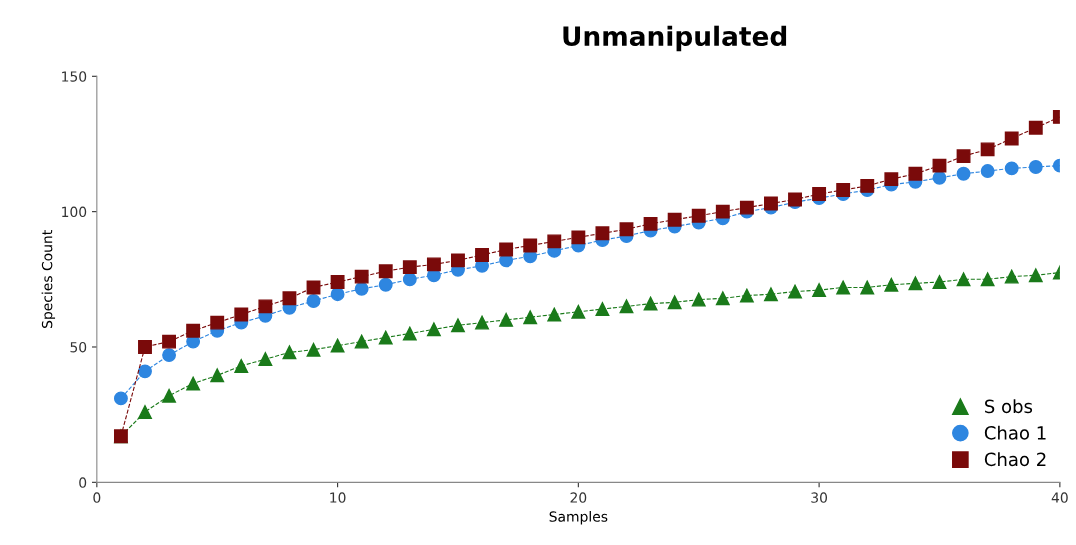  Describe the element at coordinates (1015, 432) in the screenshot. I see `legend-label: Chao 1` at that location.